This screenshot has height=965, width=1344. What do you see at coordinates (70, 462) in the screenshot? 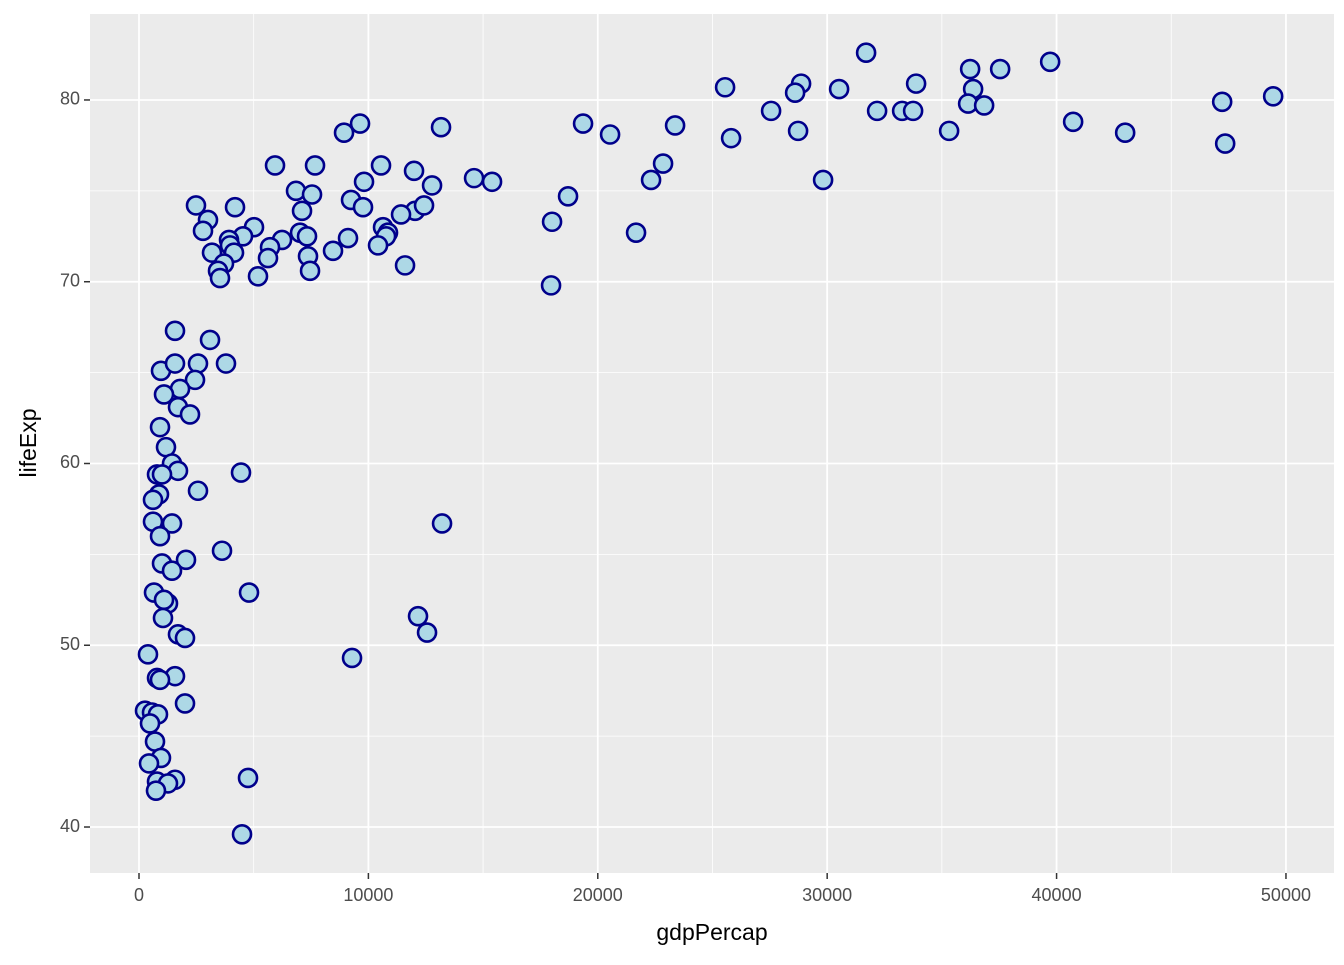
I see `y-tick-label: 60` at bounding box center [70, 462].